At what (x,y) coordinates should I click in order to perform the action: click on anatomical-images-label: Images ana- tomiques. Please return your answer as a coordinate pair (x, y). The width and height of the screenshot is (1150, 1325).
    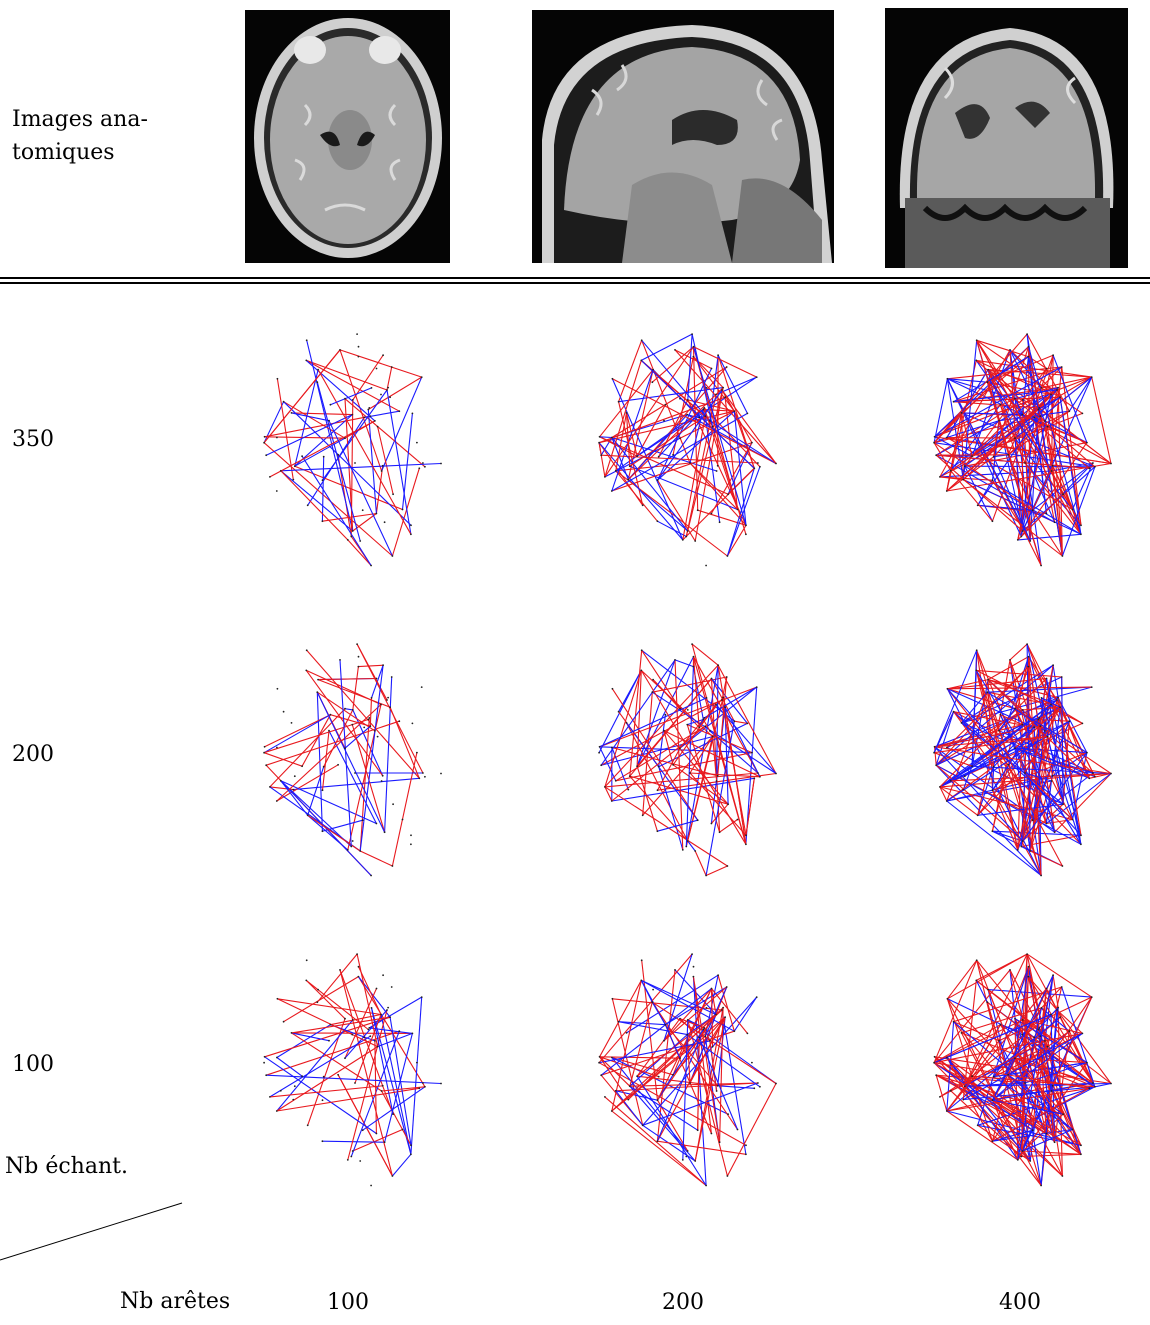
    Looking at the image, I should click on (80, 136).